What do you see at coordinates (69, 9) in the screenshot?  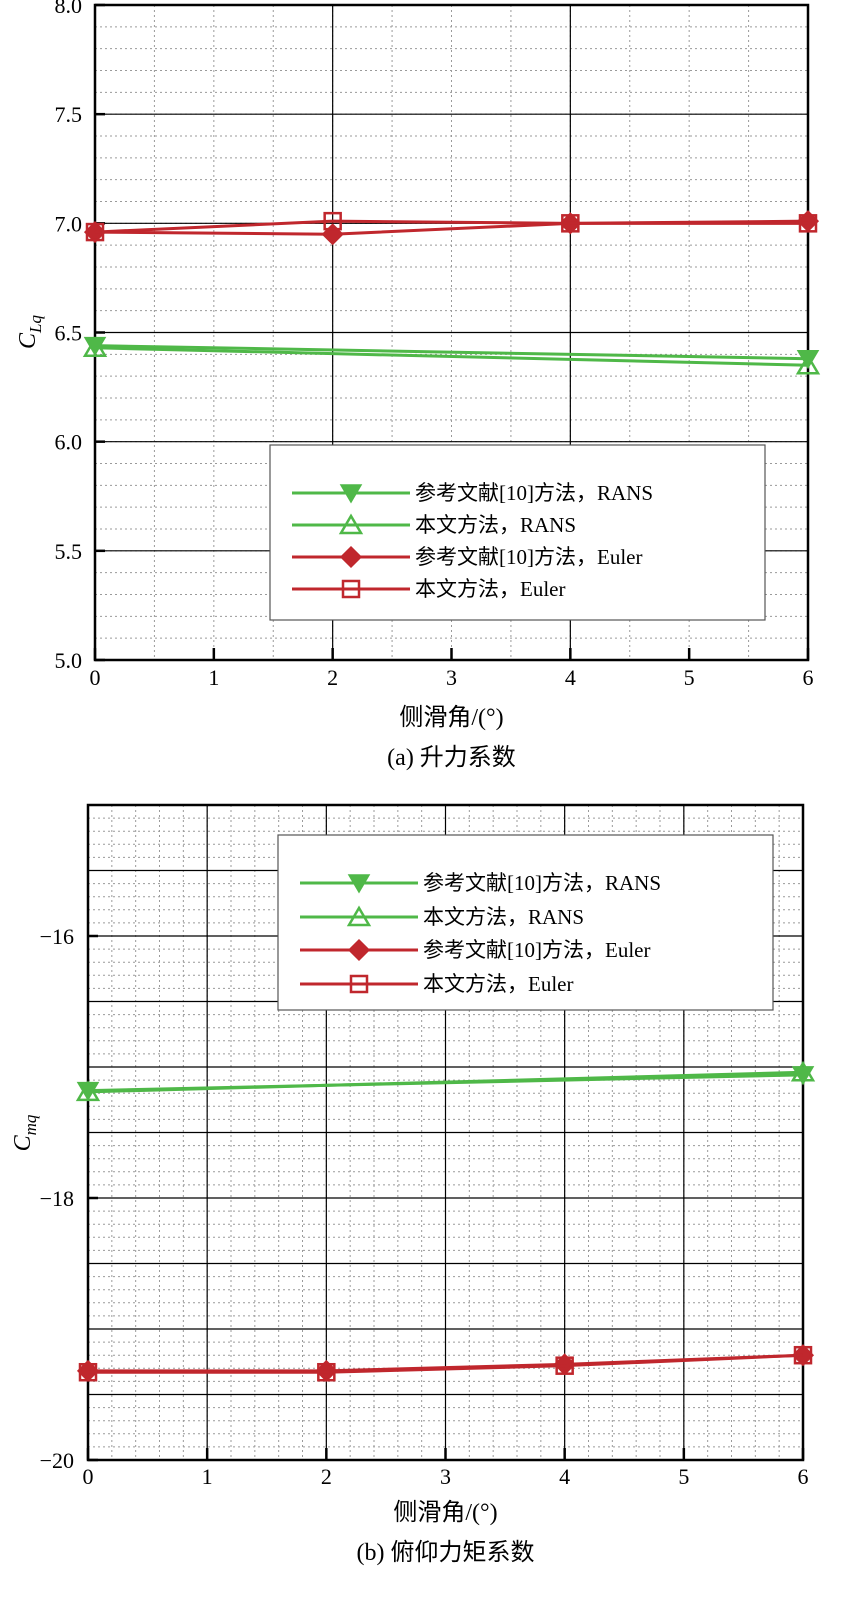 I see `y-tick-label: 8.0` at bounding box center [69, 9].